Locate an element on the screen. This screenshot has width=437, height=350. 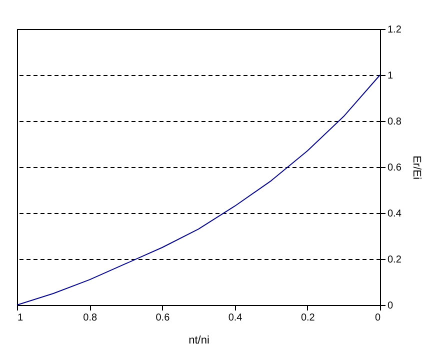
x-tick-label: 0.6 is located at coordinates (163, 318).